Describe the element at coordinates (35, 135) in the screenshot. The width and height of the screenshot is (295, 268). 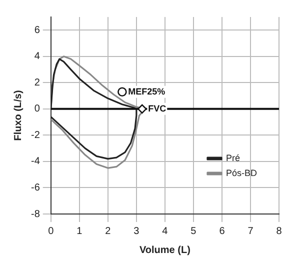
I see `y-tick-label: -2` at that location.